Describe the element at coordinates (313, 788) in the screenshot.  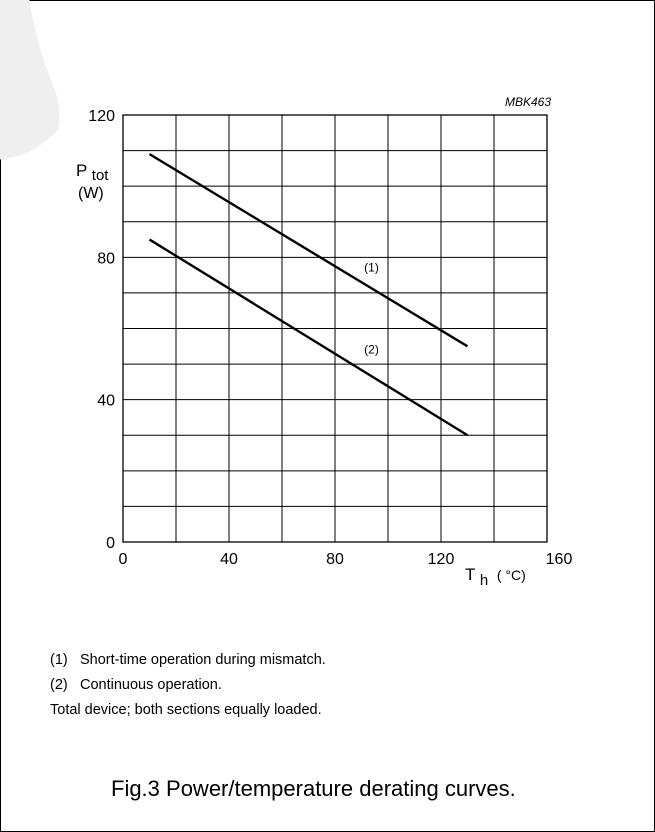
I see `figure-caption: Fig.3 Power/temperature derating curves.` at that location.